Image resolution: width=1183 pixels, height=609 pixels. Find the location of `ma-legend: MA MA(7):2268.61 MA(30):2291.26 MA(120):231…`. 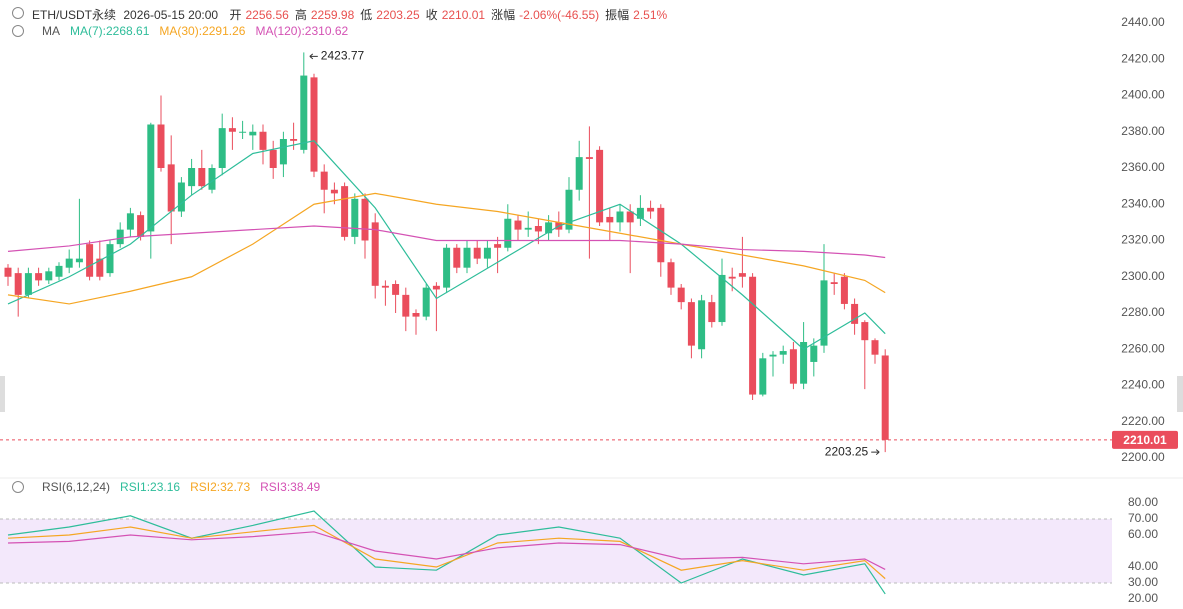

ma-legend: MA MA(7):2268.61 MA(30):2291.26 MA(120):231… is located at coordinates (195, 31).